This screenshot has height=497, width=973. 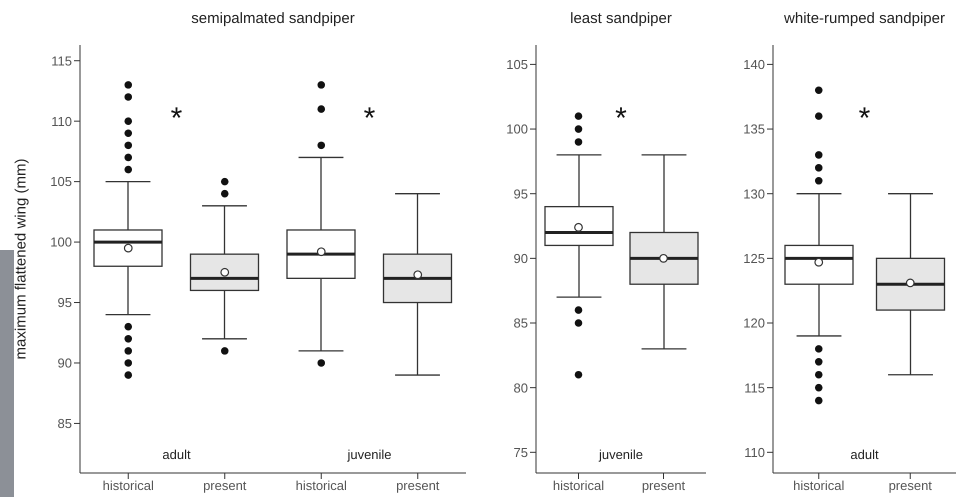 What do you see at coordinates (754, 323) in the screenshot?
I see `y-tick-label: 120` at bounding box center [754, 323].